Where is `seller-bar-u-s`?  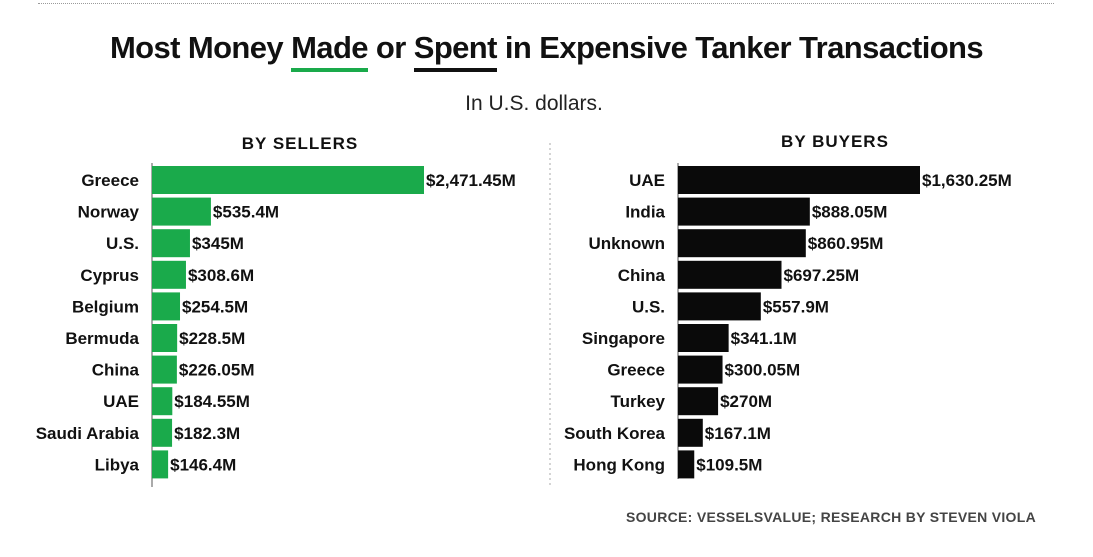 seller-bar-u-s is located at coordinates (171, 243).